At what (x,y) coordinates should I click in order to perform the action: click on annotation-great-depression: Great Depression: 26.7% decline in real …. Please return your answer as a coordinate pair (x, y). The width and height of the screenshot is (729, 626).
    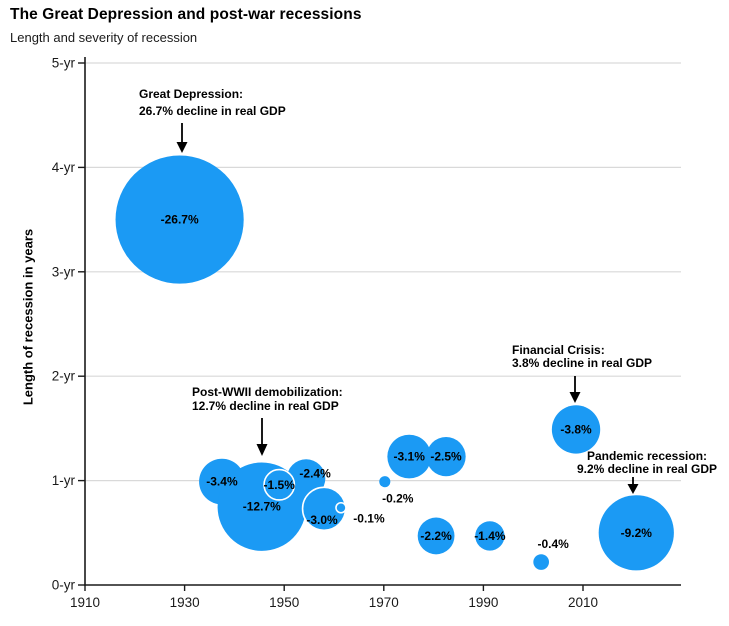
    Looking at the image, I should click on (212, 103).